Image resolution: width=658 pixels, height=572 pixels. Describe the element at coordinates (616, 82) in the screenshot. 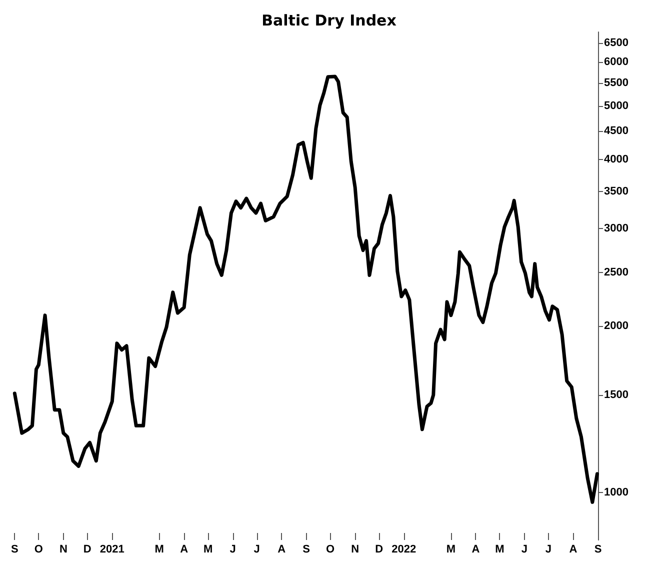

I see `y-tick-label: 5500` at that location.